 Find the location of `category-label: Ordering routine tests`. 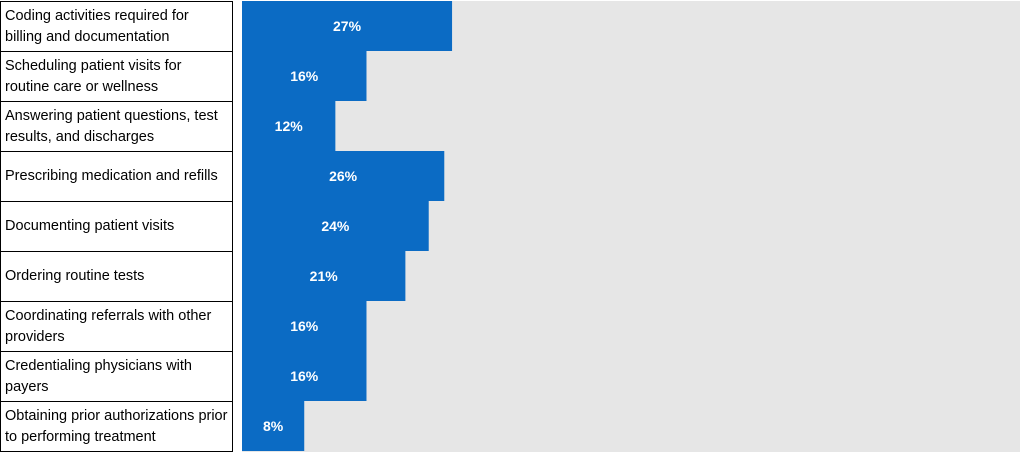

category-label: Ordering routine tests is located at coordinates (116, 277).